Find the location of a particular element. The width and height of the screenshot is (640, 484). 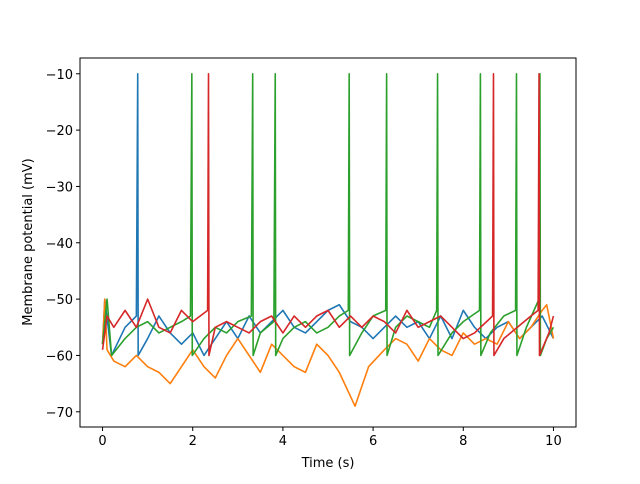

x-tick-label: 4 is located at coordinates (283, 441).